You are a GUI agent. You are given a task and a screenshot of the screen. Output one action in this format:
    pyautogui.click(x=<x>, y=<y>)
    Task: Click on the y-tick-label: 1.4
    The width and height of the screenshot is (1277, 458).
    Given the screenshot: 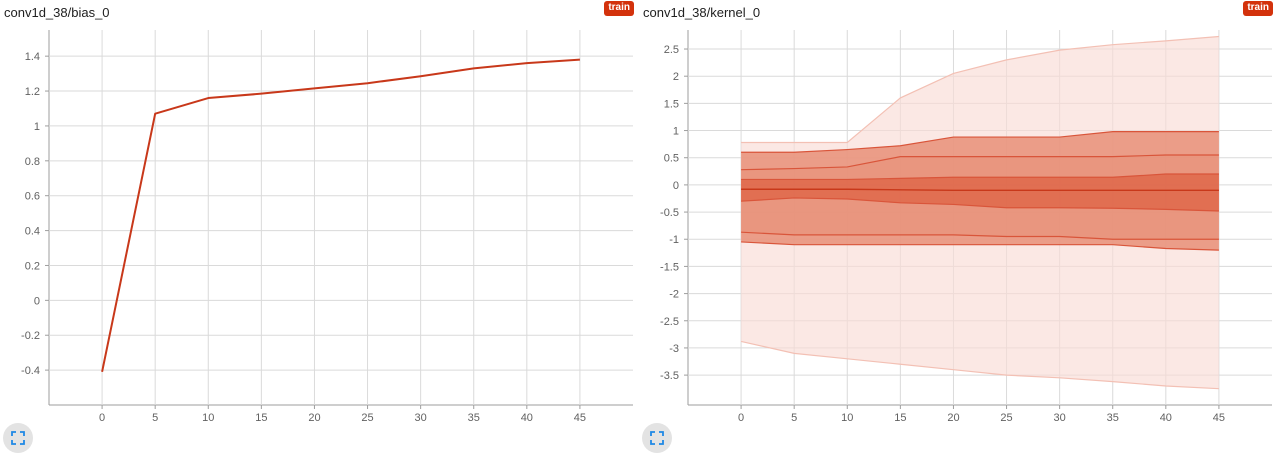 What is the action you would take?
    pyautogui.click(x=32, y=57)
    